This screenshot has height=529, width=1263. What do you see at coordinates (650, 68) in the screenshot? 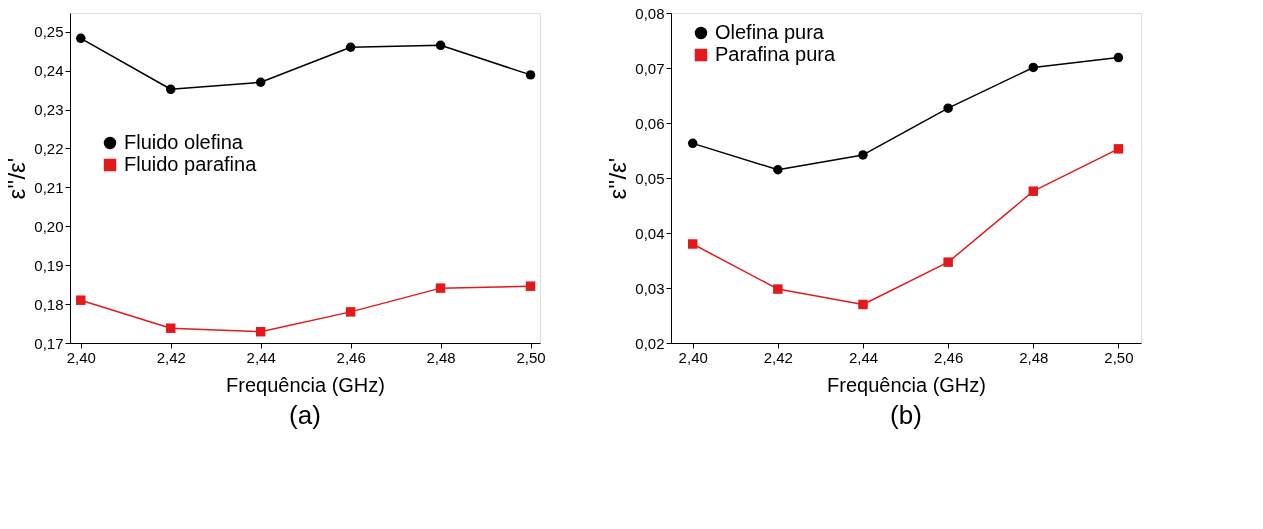
I see `y-tick-label: 0,07` at bounding box center [650, 68].